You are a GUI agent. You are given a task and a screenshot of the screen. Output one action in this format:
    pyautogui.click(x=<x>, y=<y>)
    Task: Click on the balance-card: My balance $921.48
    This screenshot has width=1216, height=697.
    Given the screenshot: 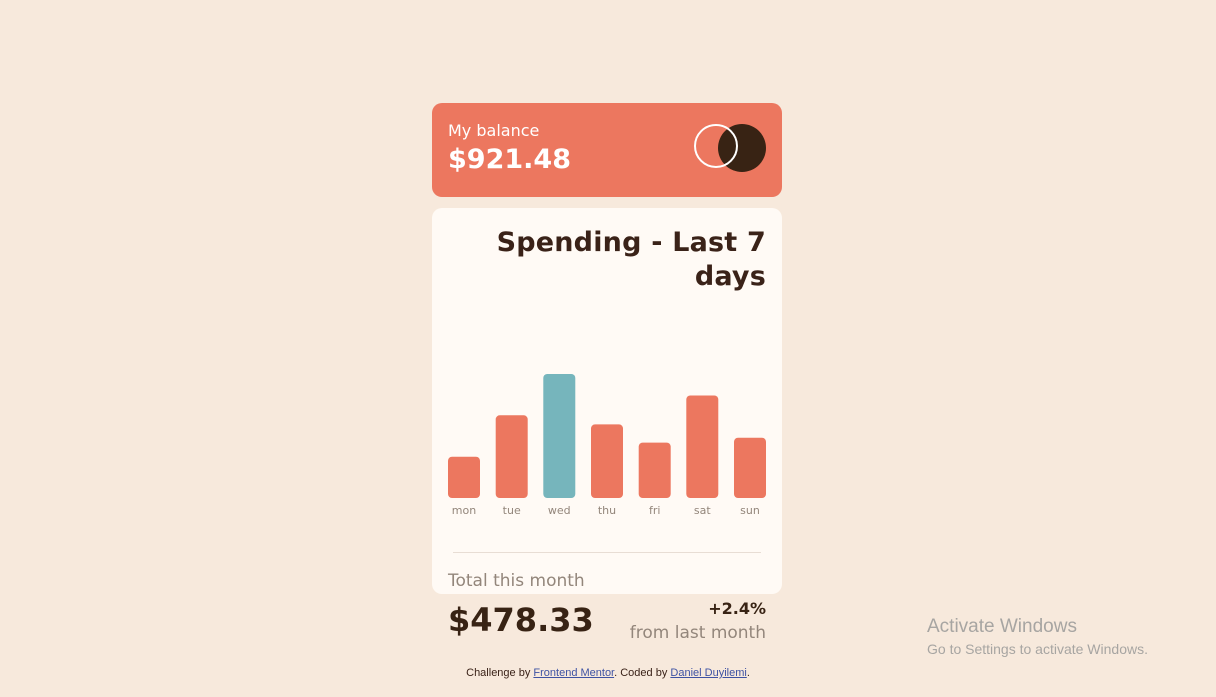 What is the action you would take?
    pyautogui.click(x=607, y=150)
    